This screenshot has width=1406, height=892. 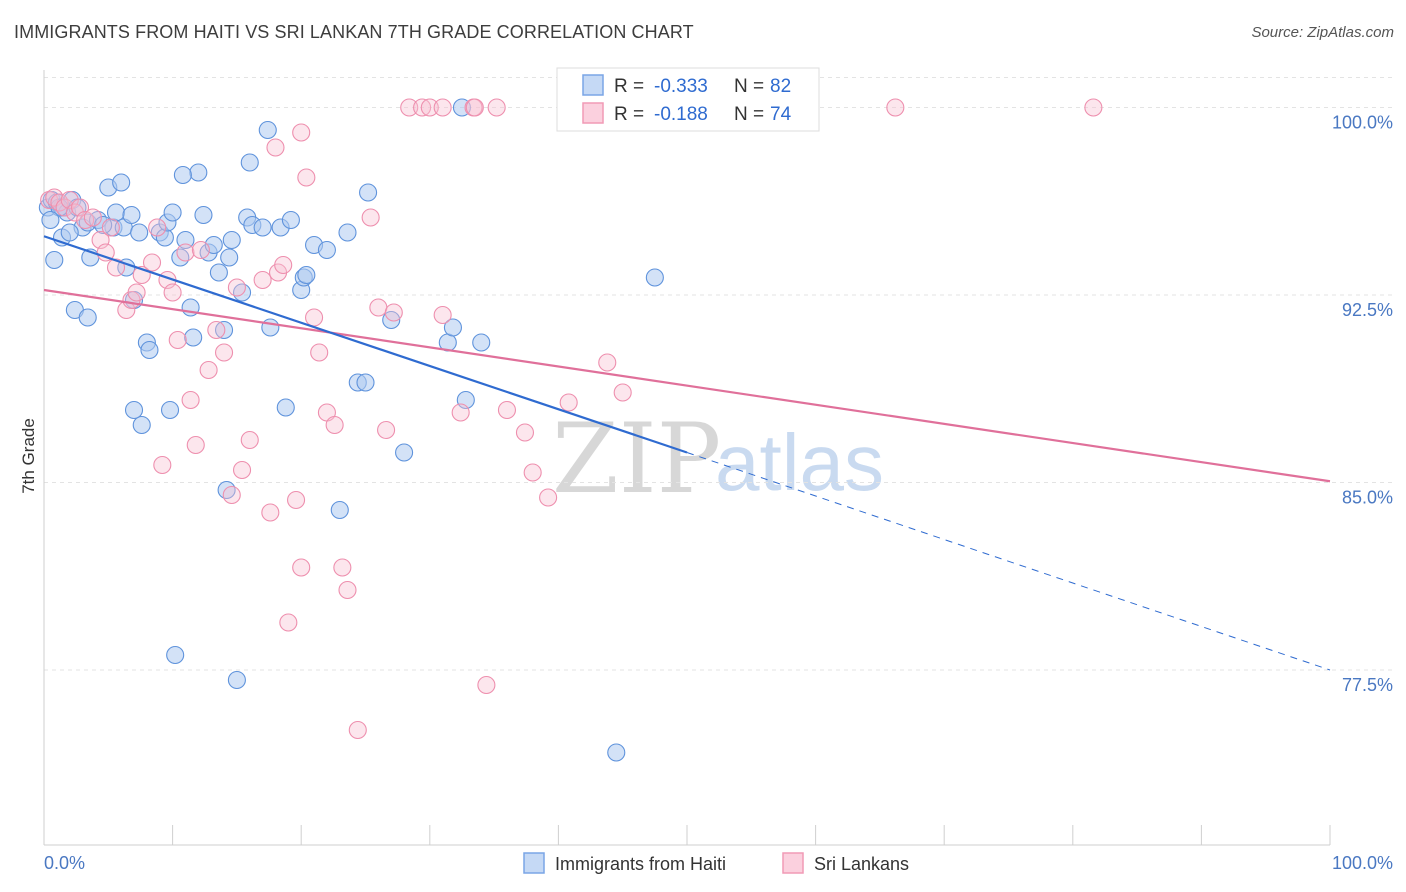 What do you see at coordinates (688, 99) in the screenshot?
I see `legend: R = -0.333 N = 82 R = -0.188 N = 74` at bounding box center [688, 99].